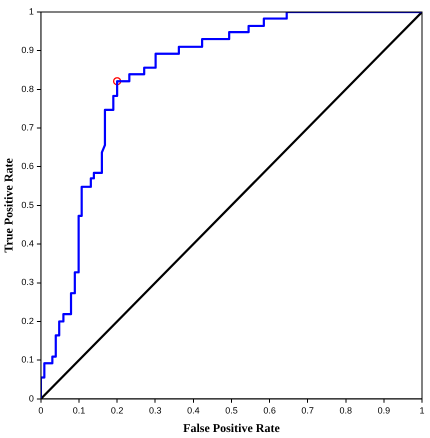 The width and height of the screenshot is (430, 438). Describe the element at coordinates (307, 411) in the screenshot. I see `x-tick-label: 0.7` at that location.